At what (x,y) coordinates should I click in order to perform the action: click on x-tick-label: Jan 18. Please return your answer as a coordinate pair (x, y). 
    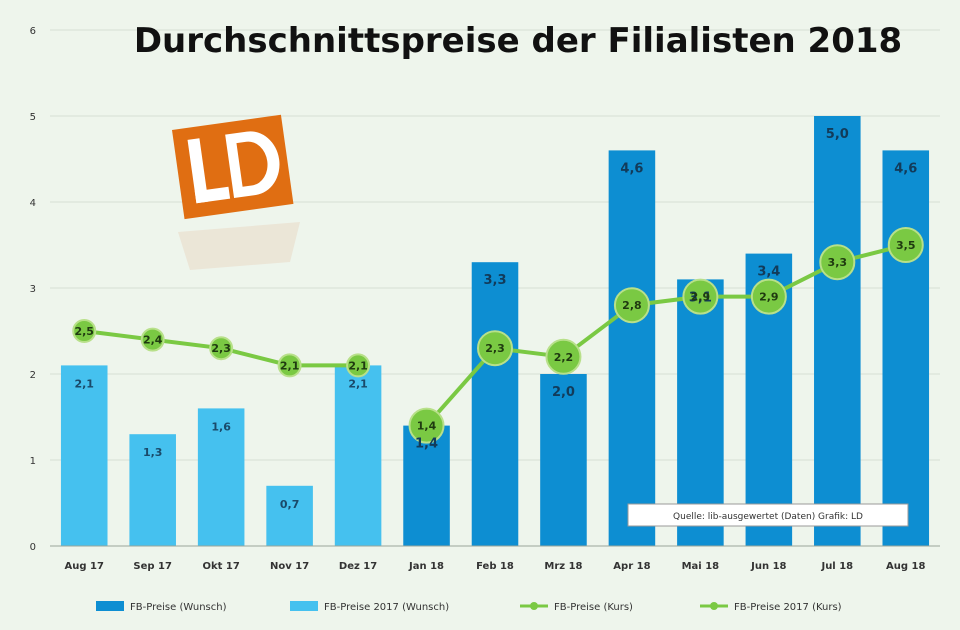
    Looking at the image, I should click on (426, 566).